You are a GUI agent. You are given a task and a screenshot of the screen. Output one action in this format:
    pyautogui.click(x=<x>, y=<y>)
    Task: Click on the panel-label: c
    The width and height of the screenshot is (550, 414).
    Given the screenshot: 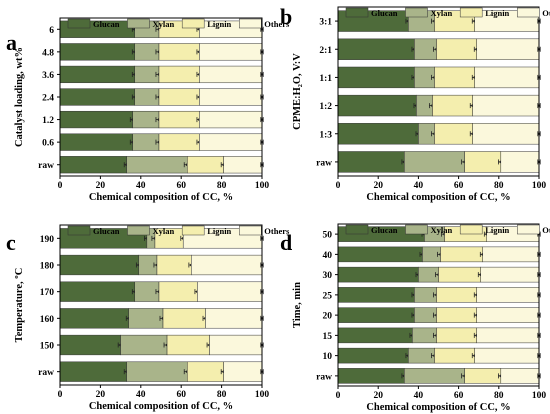 What is the action you would take?
    pyautogui.click(x=11, y=242)
    